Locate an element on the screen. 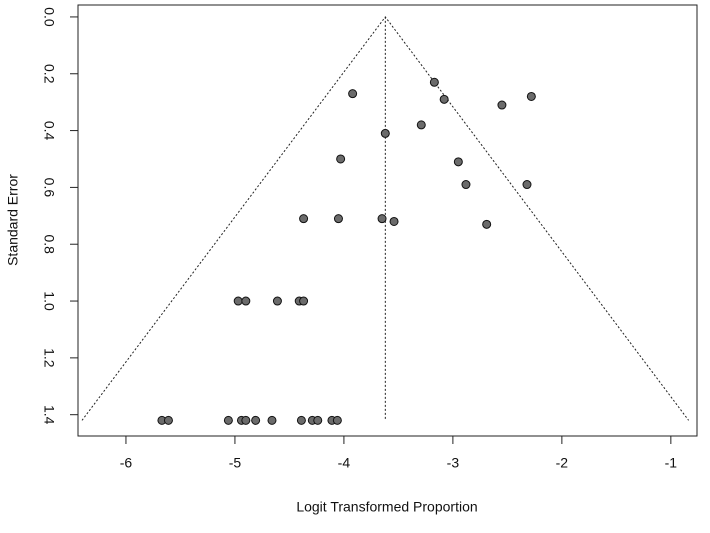  y-tick-label: 1.2 is located at coordinates (49, 358).